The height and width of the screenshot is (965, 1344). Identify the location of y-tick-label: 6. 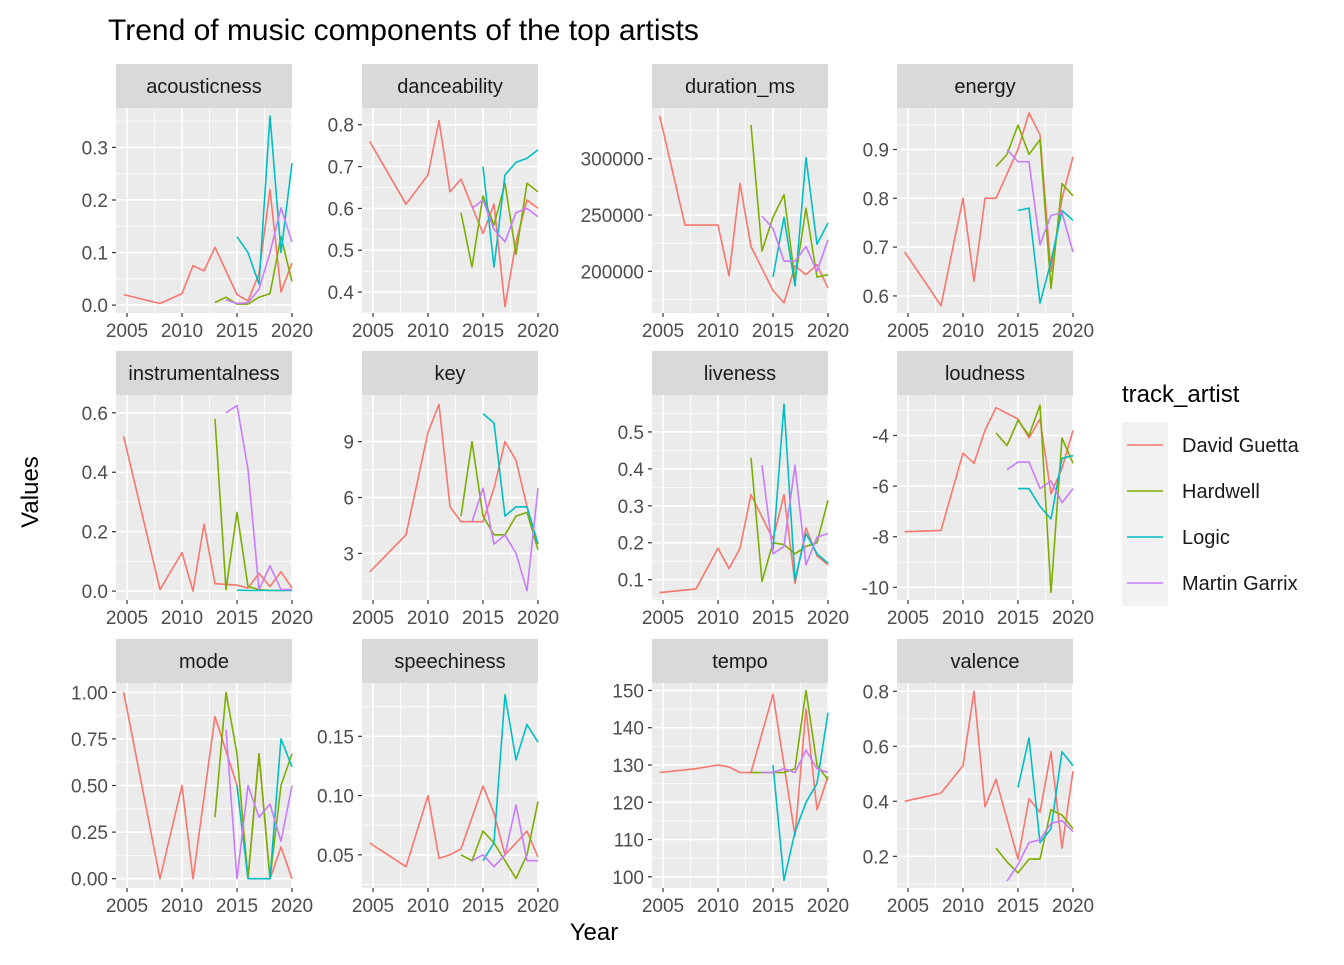
(348, 499).